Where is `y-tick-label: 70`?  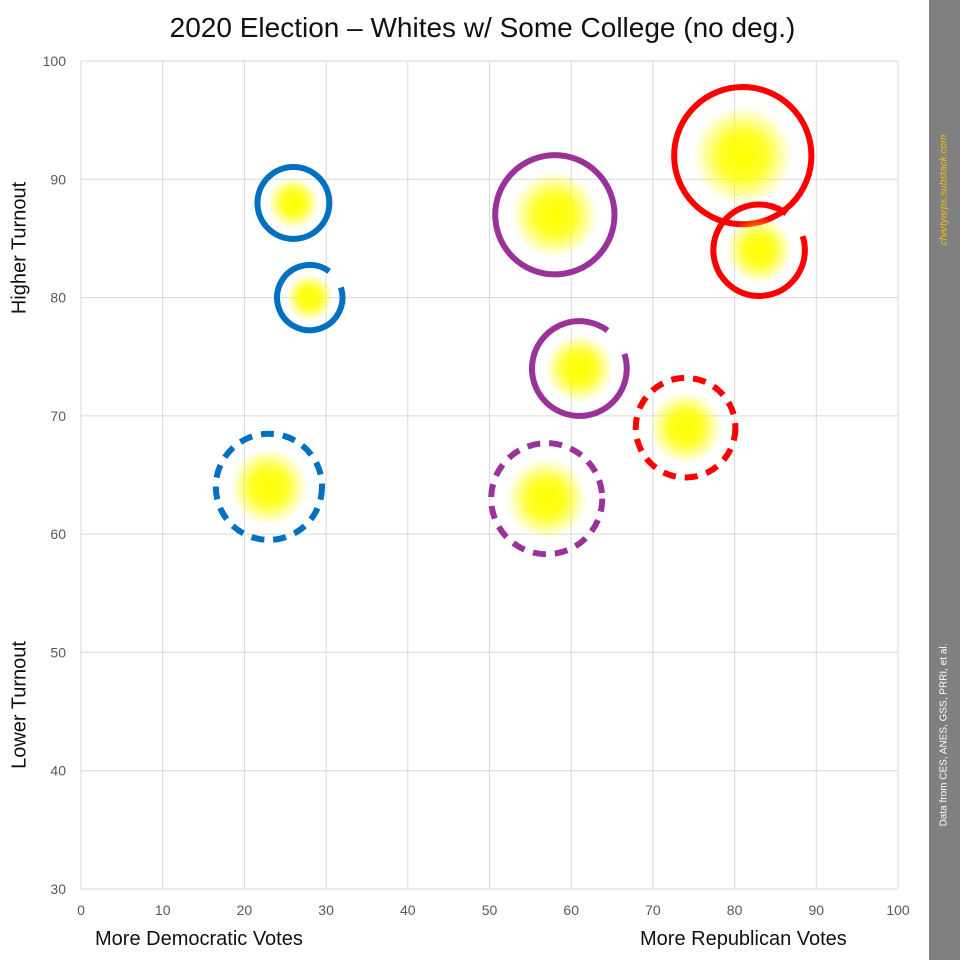 y-tick-label: 70 is located at coordinates (58, 416).